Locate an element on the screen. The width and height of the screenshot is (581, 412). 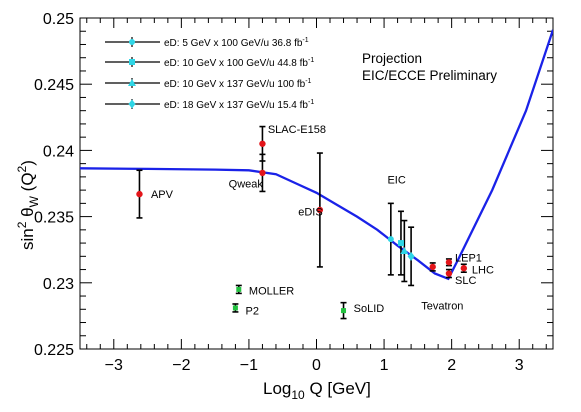
x-tick-labels: −3 −2 −1 0 1 2 3 is located at coordinates (314, 365).